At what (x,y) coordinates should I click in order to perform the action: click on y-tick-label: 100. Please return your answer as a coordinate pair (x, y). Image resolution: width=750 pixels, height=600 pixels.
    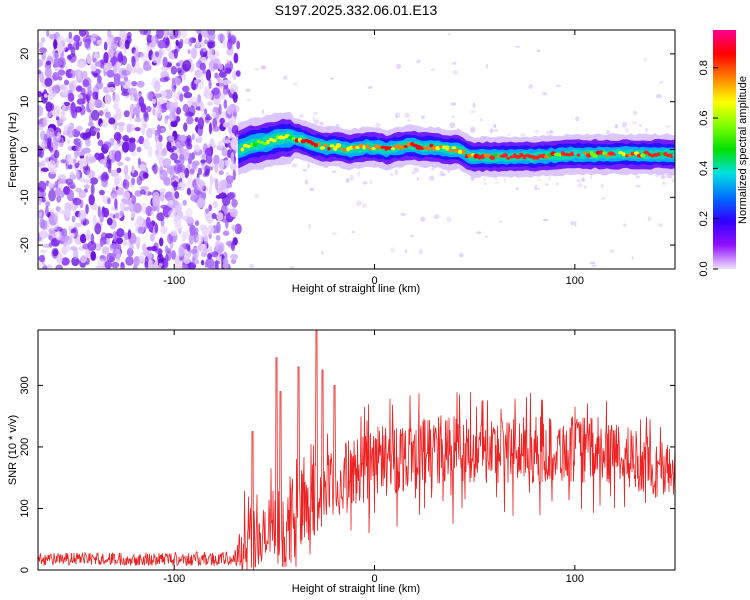
    Looking at the image, I should click on (25, 508).